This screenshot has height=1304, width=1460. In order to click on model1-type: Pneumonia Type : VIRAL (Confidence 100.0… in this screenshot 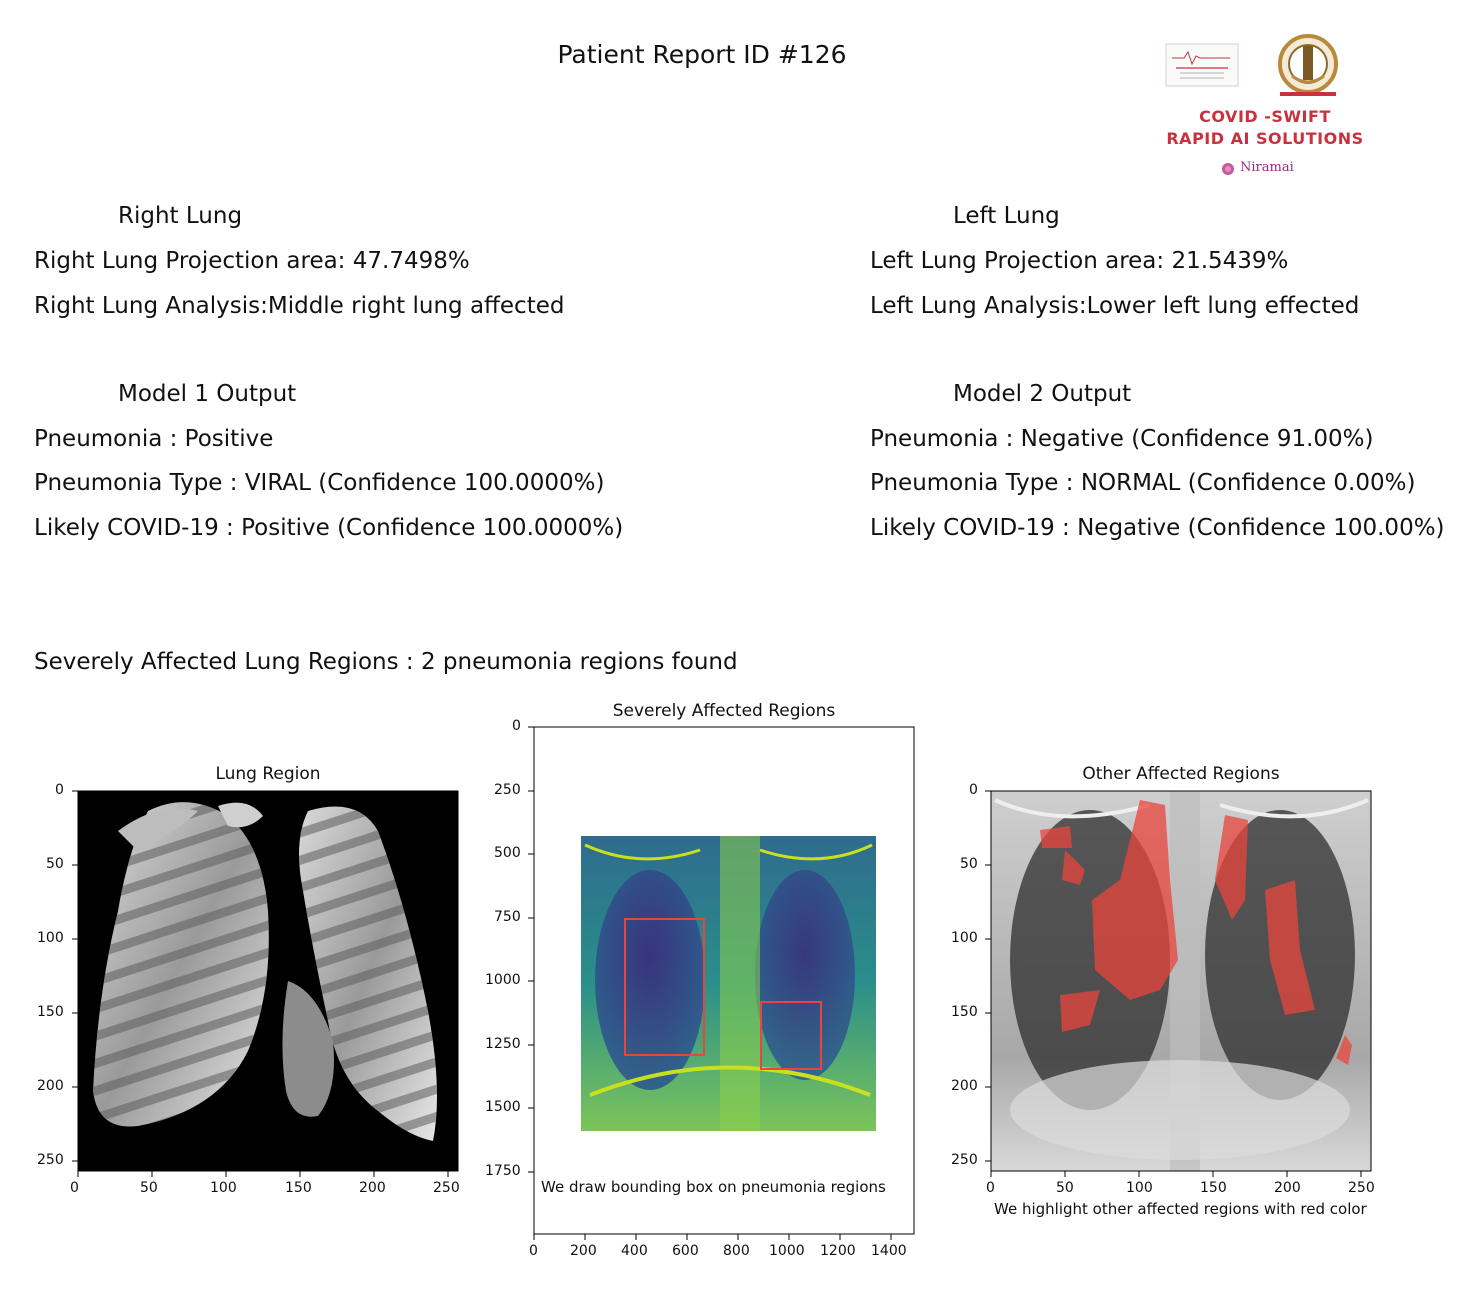, I will do `click(319, 483)`.